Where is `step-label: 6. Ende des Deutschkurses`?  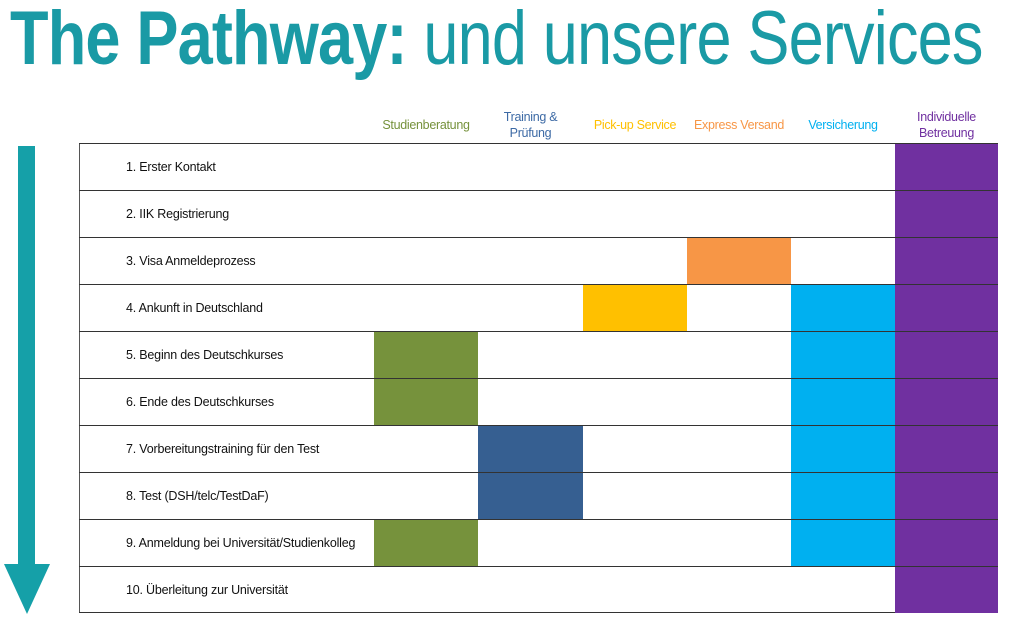 step-label: 6. Ende des Deutschkurses is located at coordinates (200, 402).